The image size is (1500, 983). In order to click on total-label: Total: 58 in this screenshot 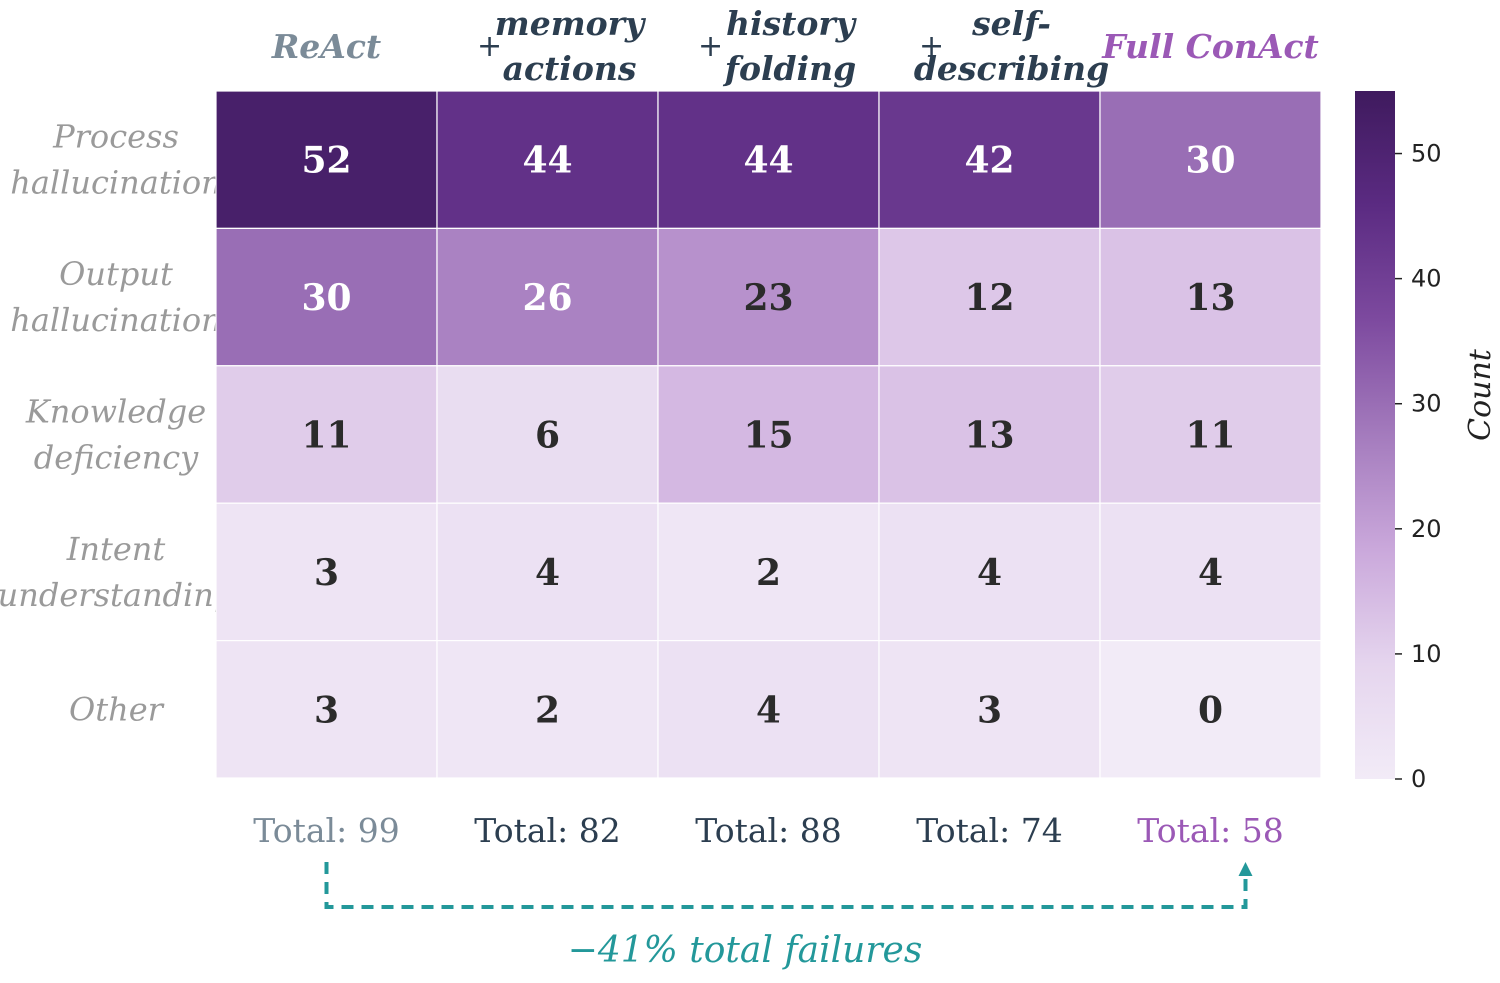, I will do `click(1210, 830)`.